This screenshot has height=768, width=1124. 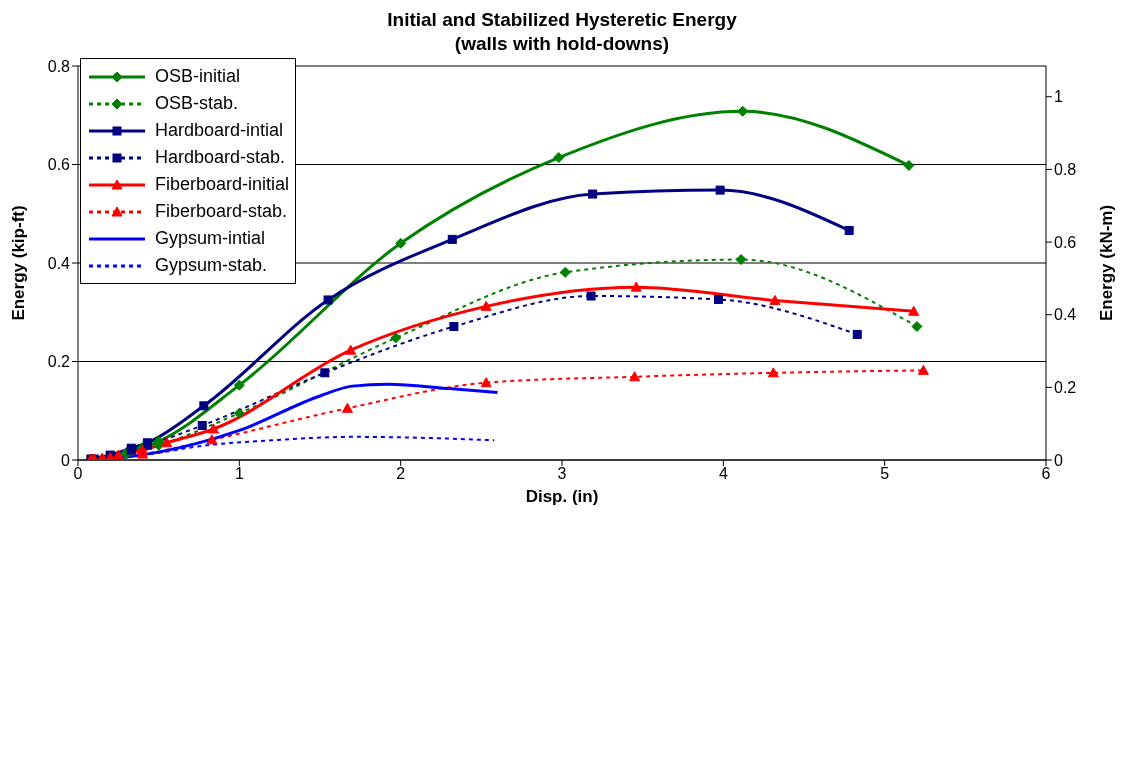 I want to click on legend-label: OSB-initial, so click(x=198, y=76).